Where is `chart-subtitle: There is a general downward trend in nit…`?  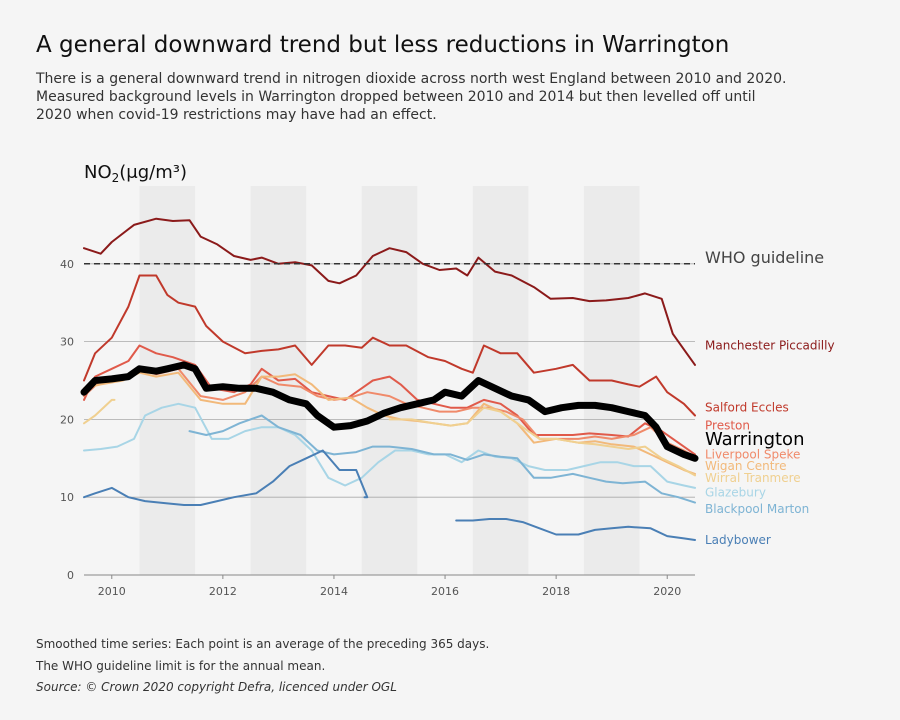 chart-subtitle: There is a general downward trend in nit… is located at coordinates (451, 97).